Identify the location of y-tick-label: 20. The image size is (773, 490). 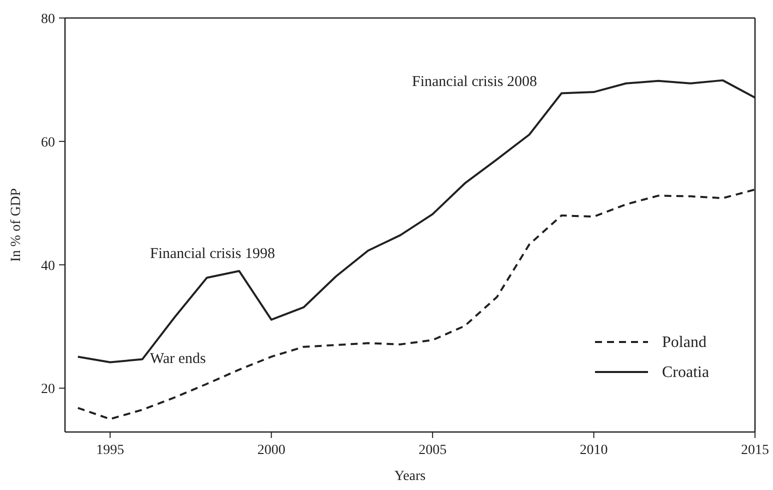
(48, 390).